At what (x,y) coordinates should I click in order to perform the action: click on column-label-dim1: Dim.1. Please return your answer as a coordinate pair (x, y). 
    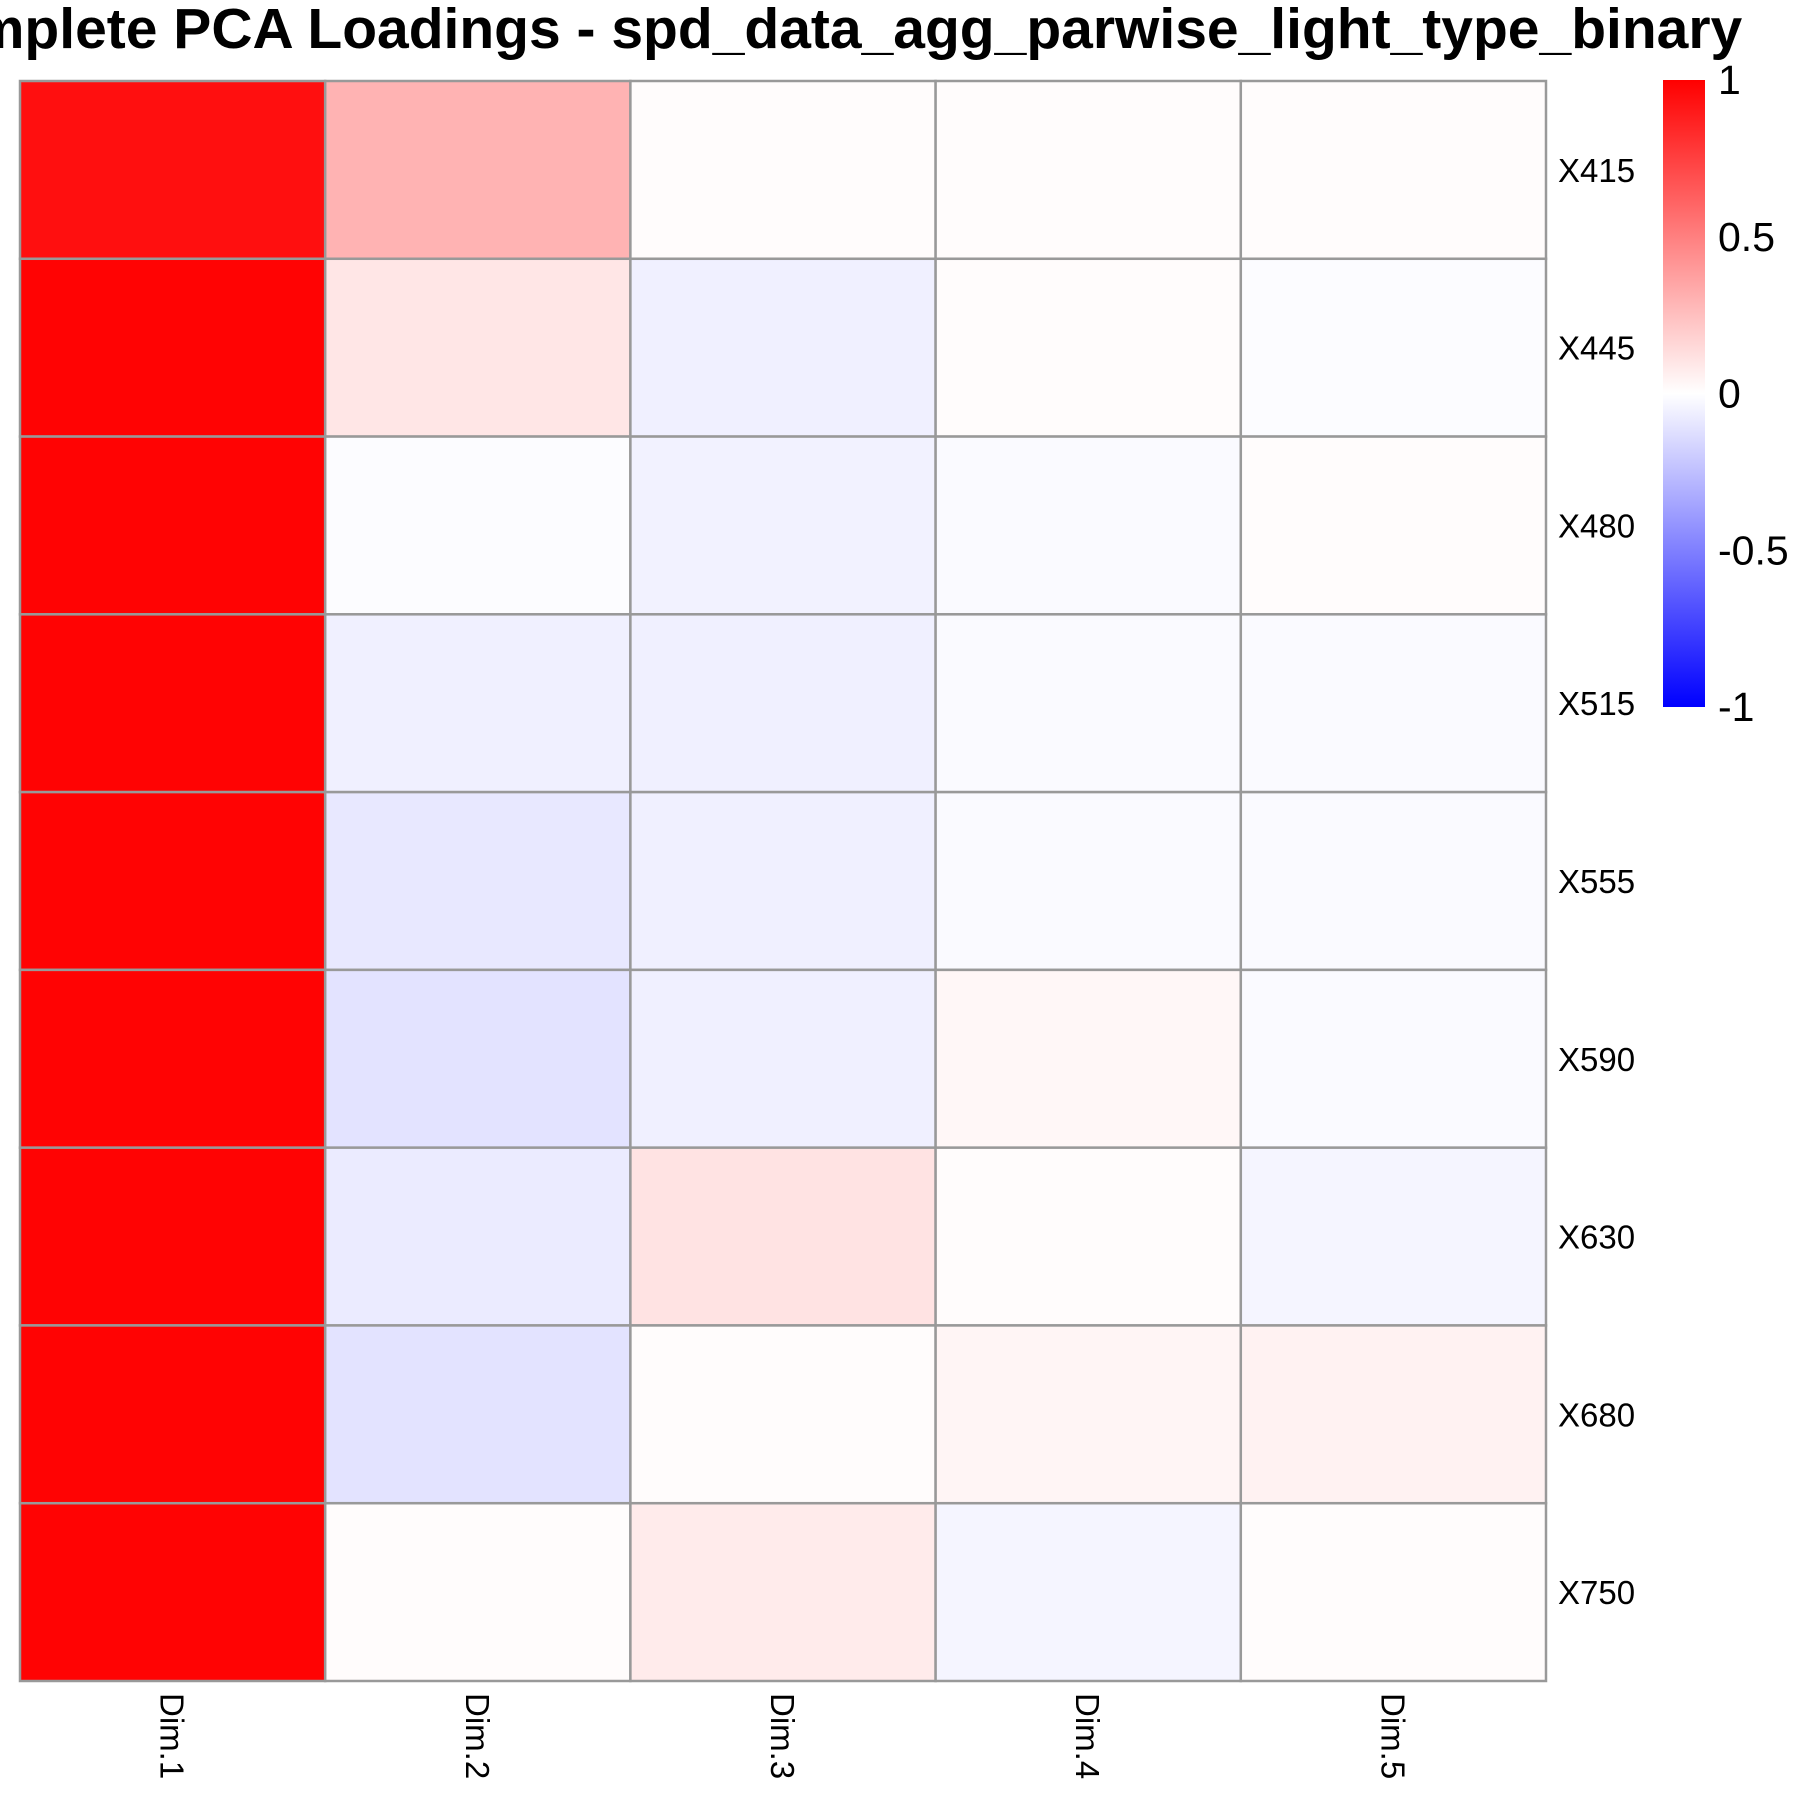
    Looking at the image, I should click on (172, 1736).